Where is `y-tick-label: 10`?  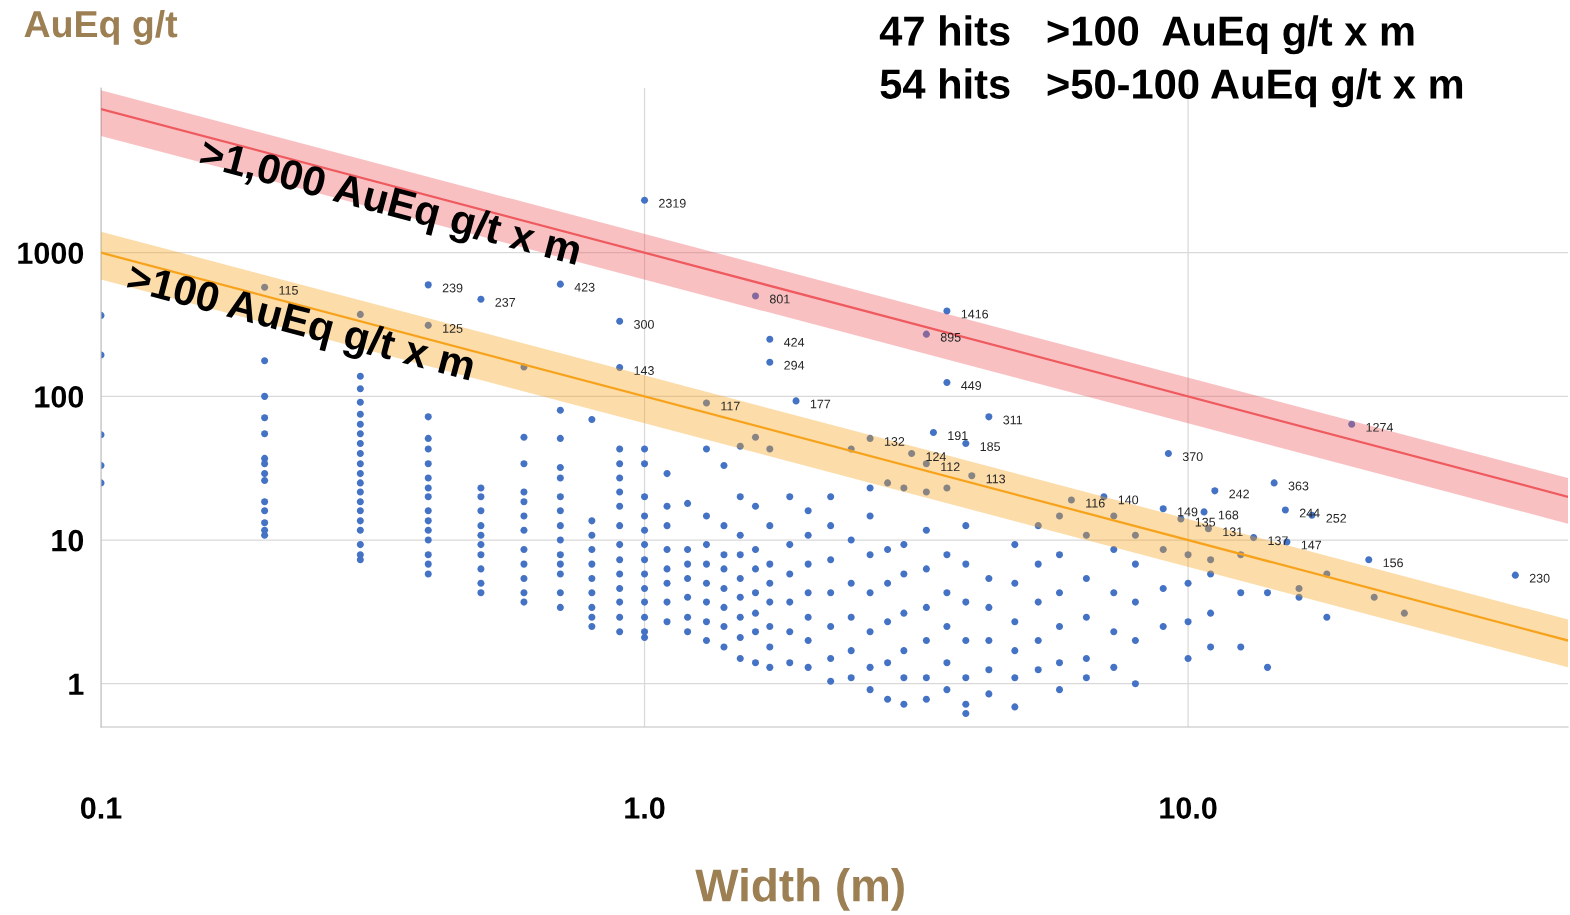
y-tick-label: 10 is located at coordinates (68, 540).